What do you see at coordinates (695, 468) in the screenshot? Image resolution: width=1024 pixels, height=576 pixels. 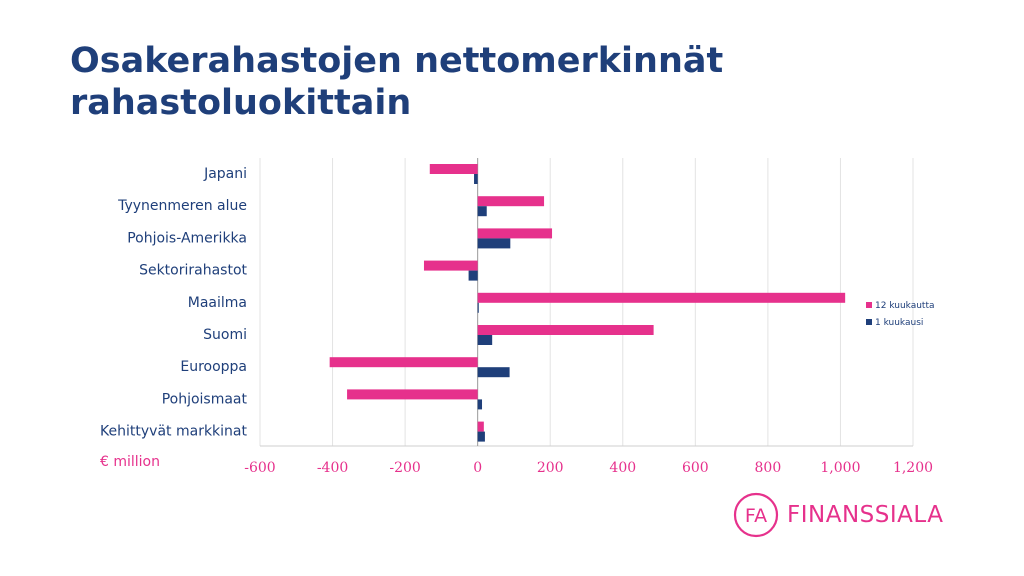 I see `x-tick-label: 600` at bounding box center [695, 468].